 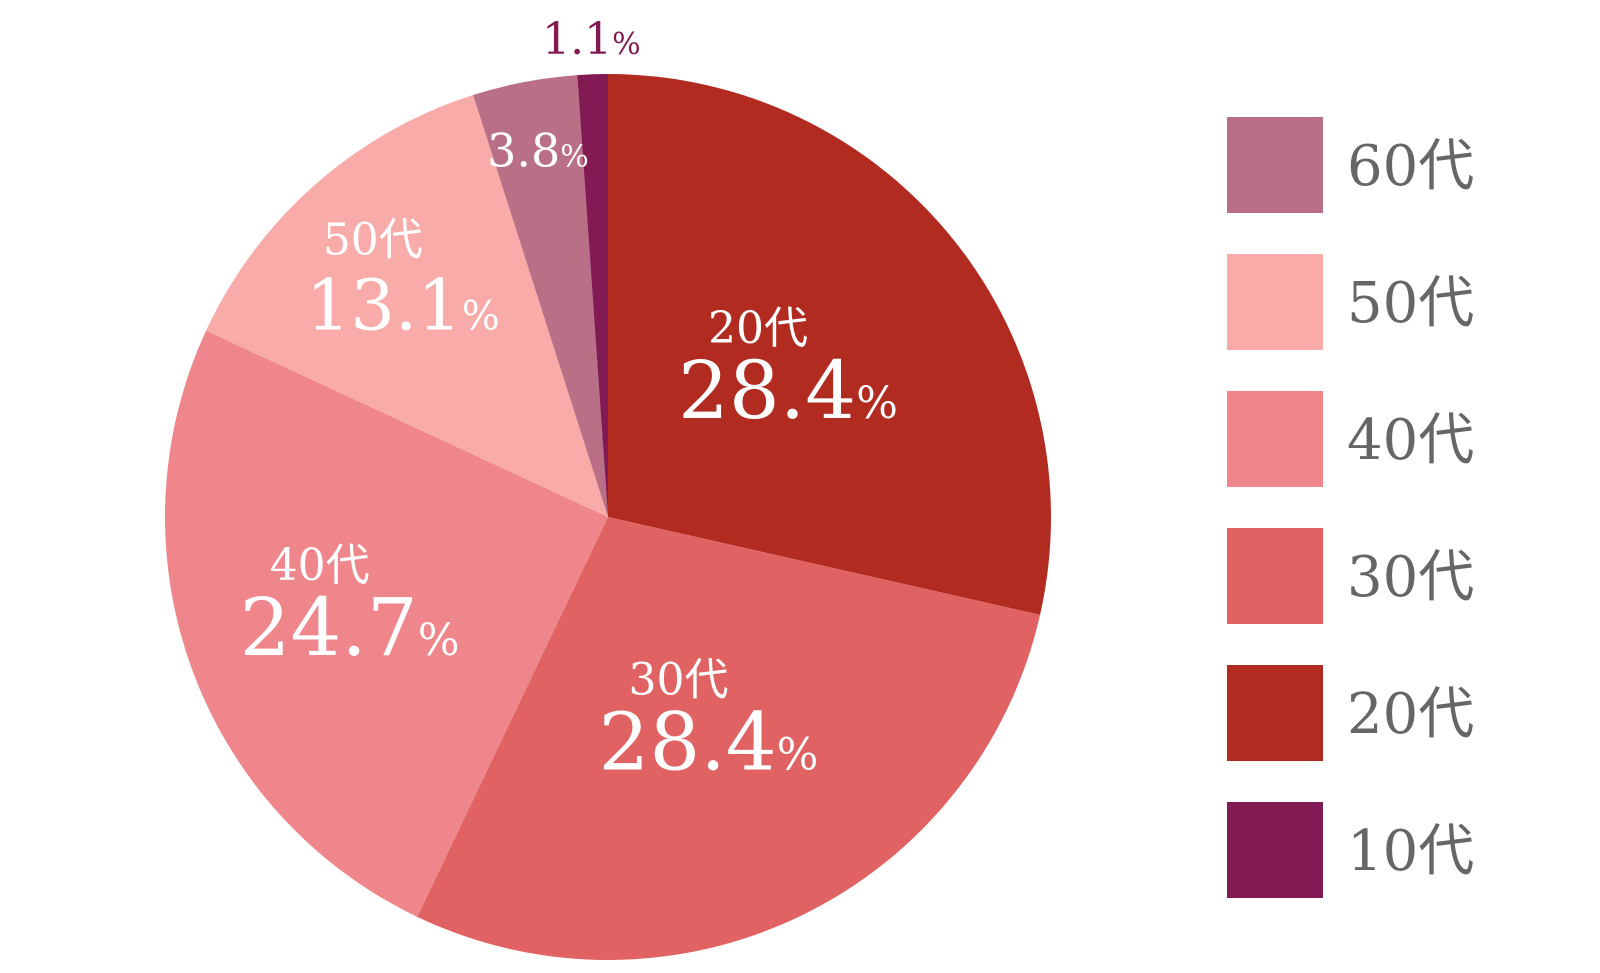 What do you see at coordinates (350, 627) in the screenshot?
I see `slice-percent-label: 24.7%` at bounding box center [350, 627].